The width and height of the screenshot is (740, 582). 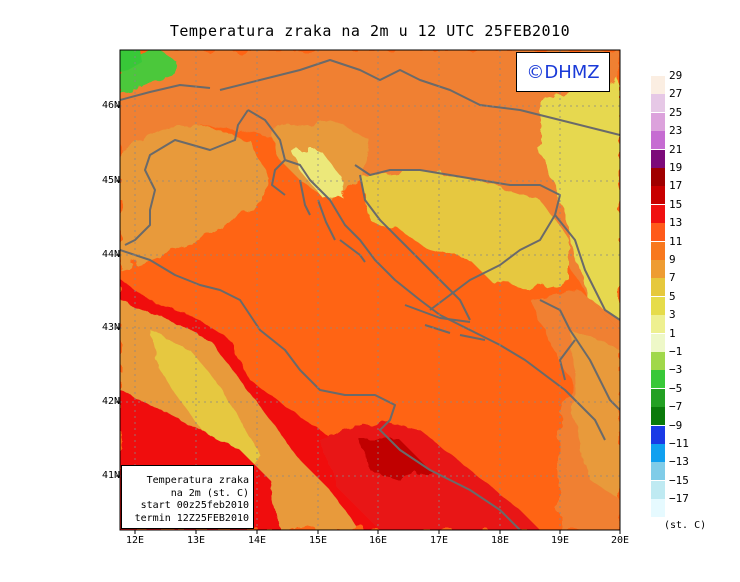 I want to click on legend-label: −13, so click(x=679, y=462).